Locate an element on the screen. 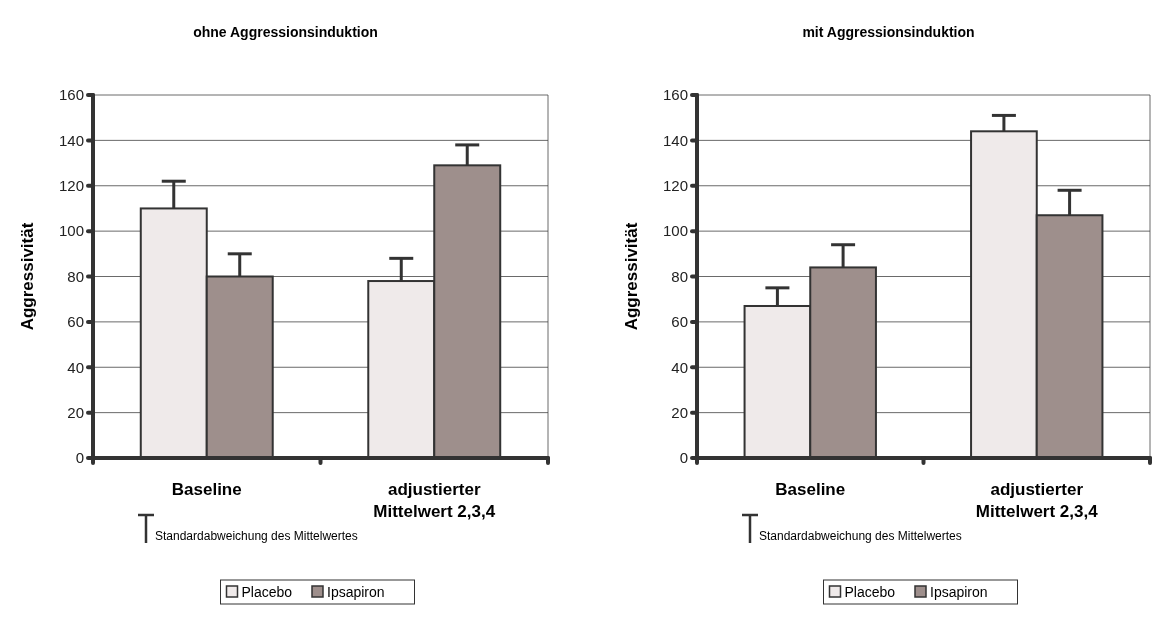 The image size is (1152, 637). chart-title: mit Aggressionsinduktion is located at coordinates (888, 32).